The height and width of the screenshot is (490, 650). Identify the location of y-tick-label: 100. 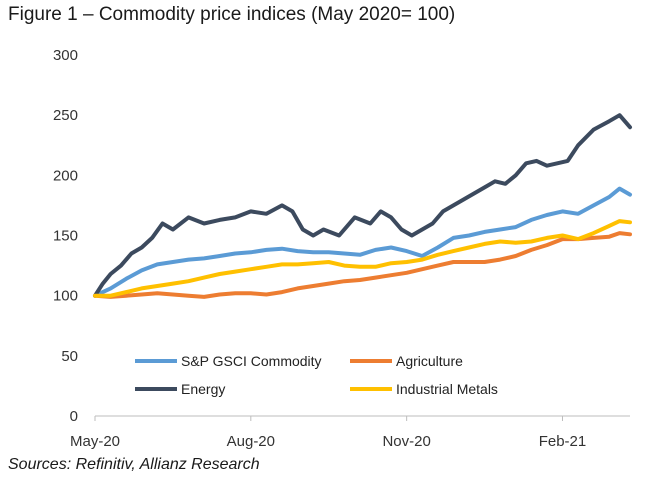
(65, 296).